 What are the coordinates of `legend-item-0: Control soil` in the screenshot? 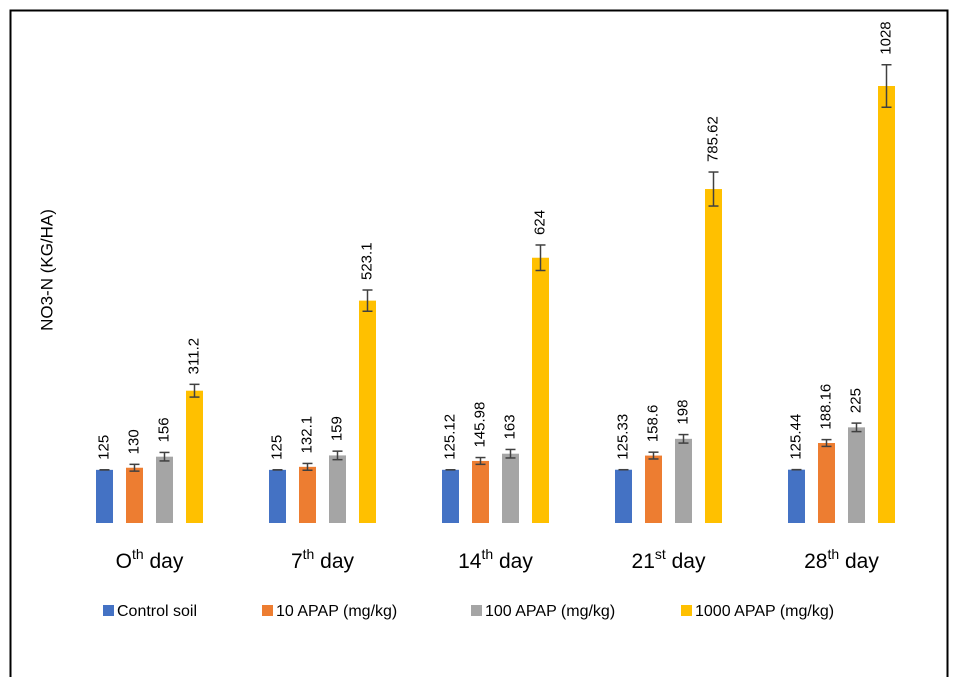 It's located at (150, 611).